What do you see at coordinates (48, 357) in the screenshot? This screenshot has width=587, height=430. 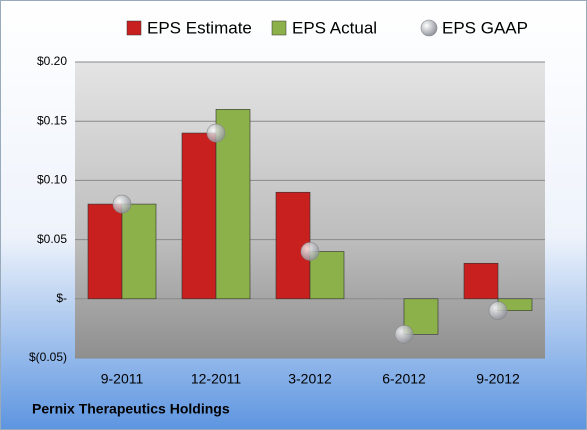 I see `y-tick-label: $(0.05)` at bounding box center [48, 357].